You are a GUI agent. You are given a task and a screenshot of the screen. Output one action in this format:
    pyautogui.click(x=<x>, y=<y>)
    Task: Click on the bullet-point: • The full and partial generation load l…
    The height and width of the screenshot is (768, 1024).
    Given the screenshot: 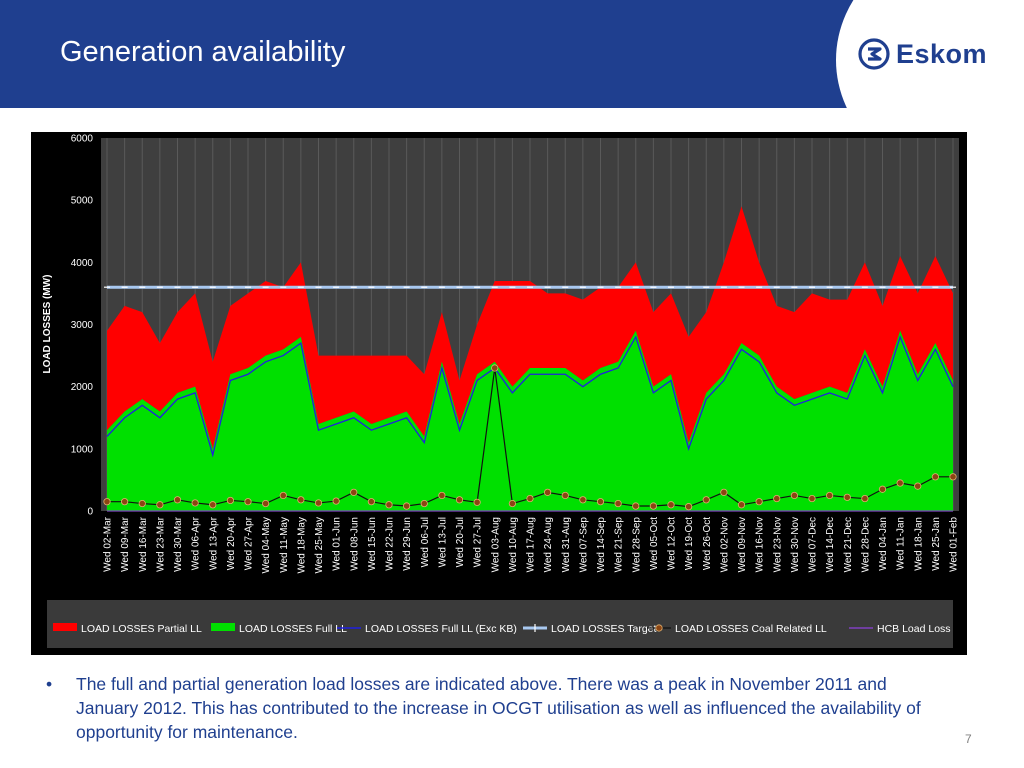 What is the action you would take?
    pyautogui.click(x=496, y=708)
    